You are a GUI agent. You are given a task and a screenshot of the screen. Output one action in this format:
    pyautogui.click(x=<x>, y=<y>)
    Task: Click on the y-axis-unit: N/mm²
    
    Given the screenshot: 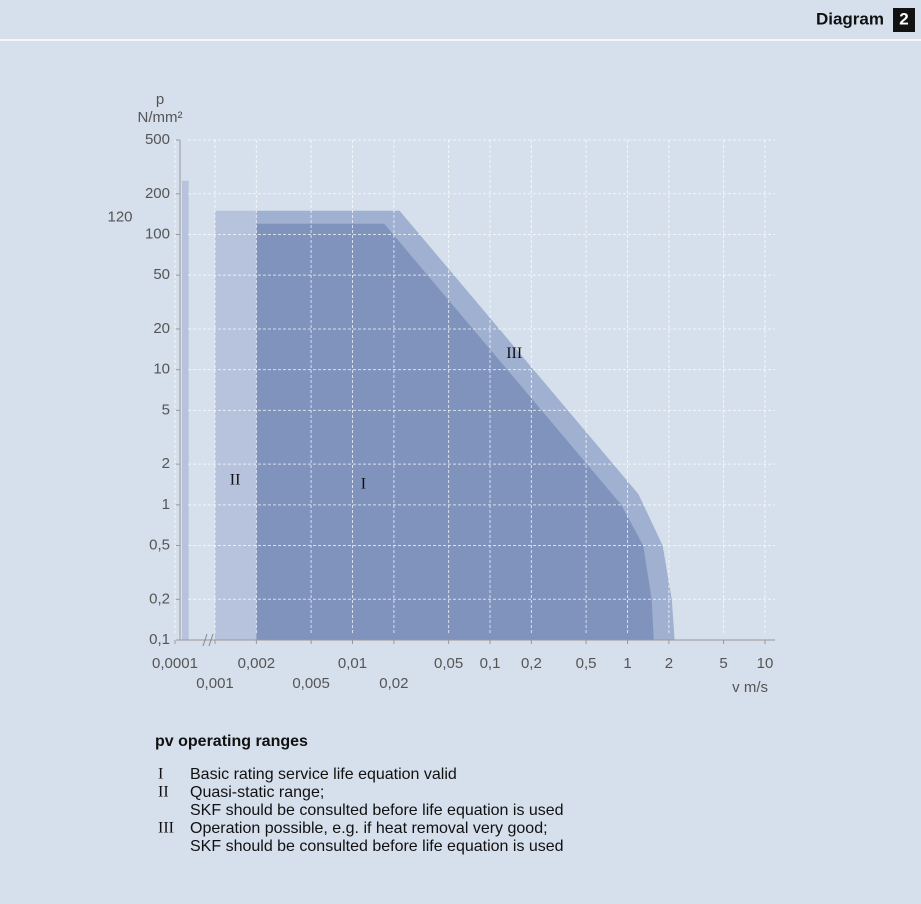 What is the action you would take?
    pyautogui.click(x=160, y=117)
    